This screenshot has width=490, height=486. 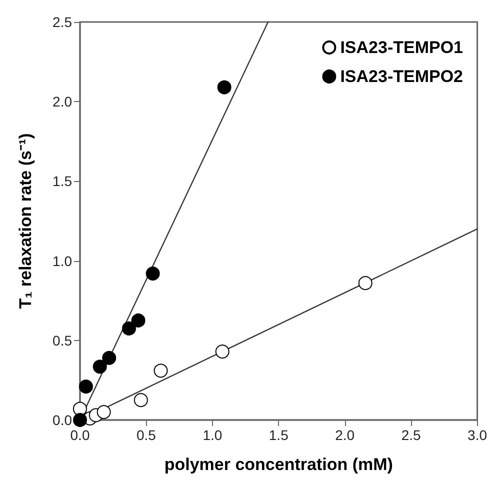 I want to click on y-tick-label: 2.0, so click(x=62, y=102).